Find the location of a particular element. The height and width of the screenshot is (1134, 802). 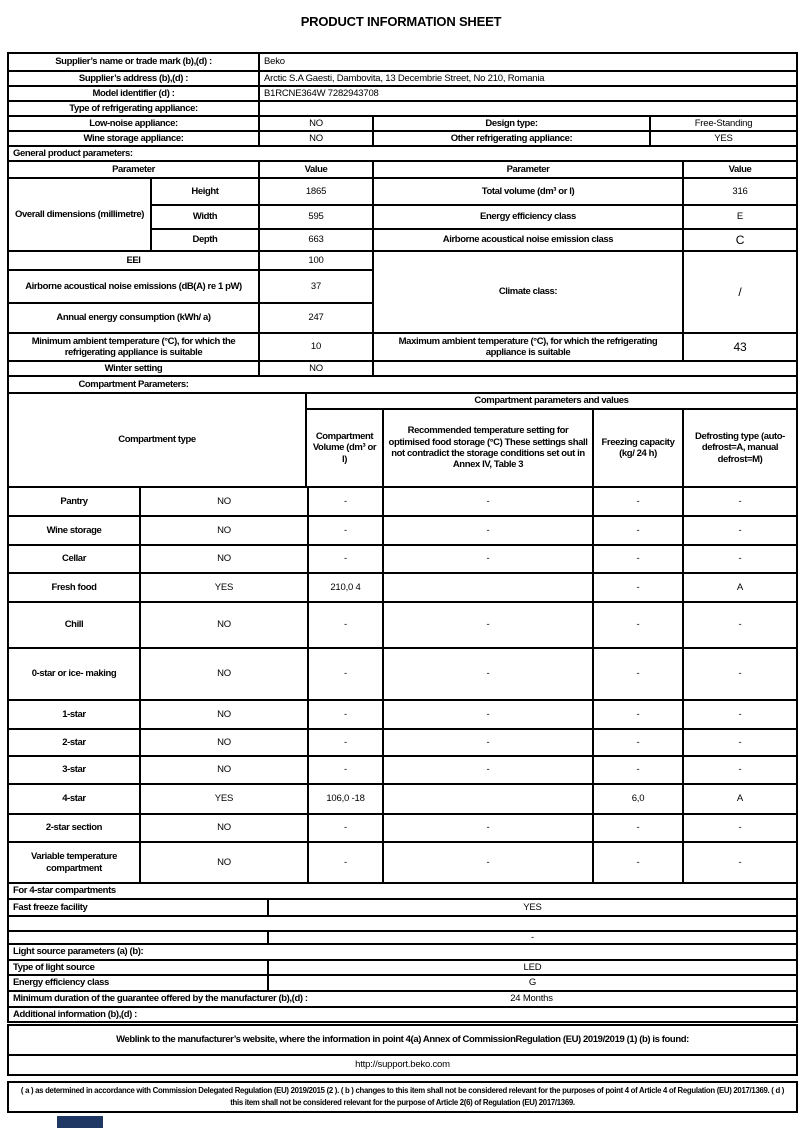

four-star-section-label: For 4-star compartments is located at coordinates (64, 891).